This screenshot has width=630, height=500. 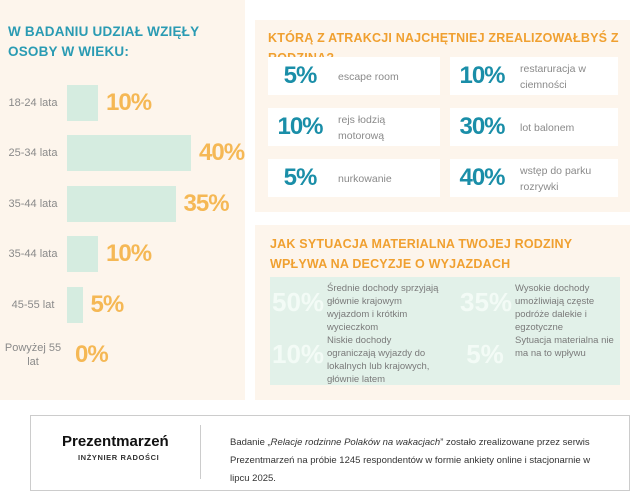 What do you see at coordinates (104, 41) in the screenshot?
I see `age-title: W BADANIU UDZIAŁ WZIĘŁY OSOBY W WIEKU:` at bounding box center [104, 41].